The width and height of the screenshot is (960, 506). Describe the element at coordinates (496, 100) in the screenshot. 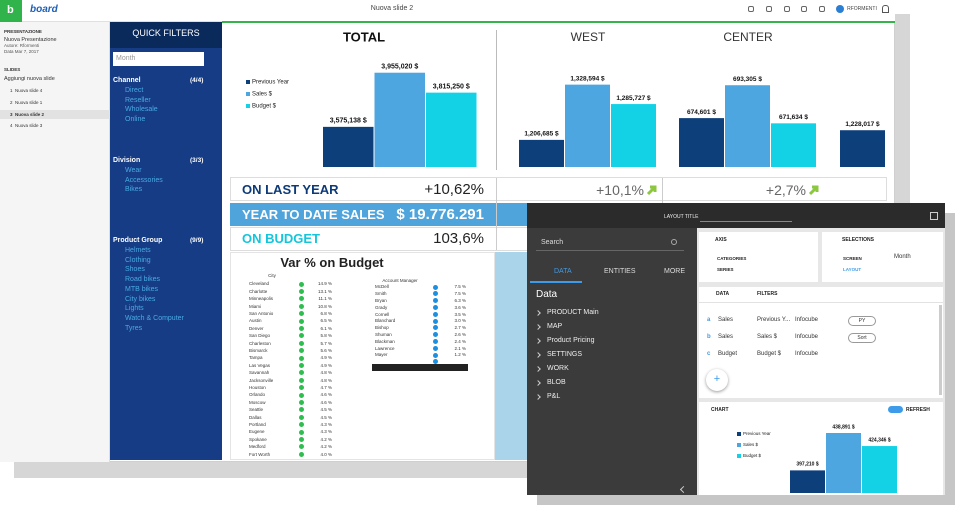

I see `chart-divider` at that location.